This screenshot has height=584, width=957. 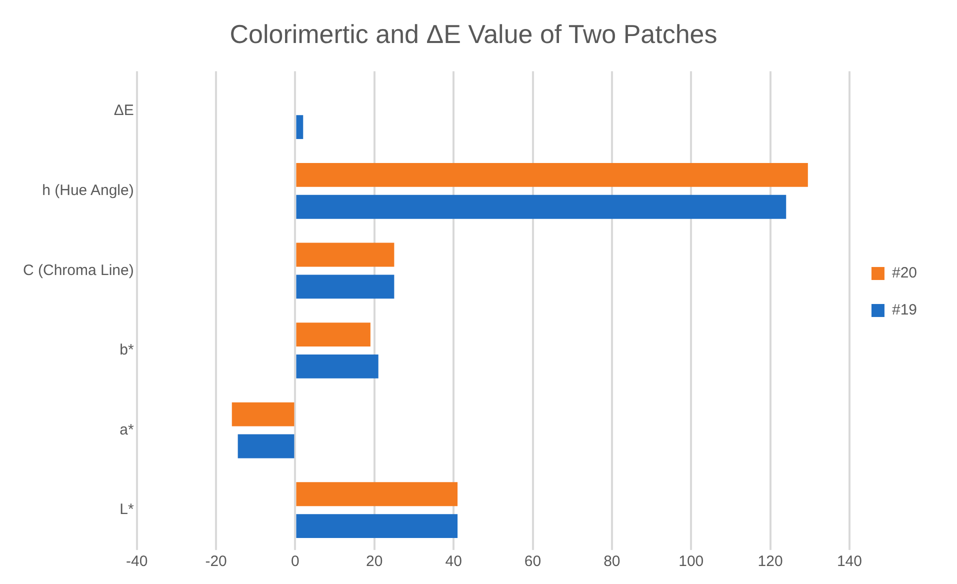 I want to click on x-tick-label: -20, so click(x=216, y=561).